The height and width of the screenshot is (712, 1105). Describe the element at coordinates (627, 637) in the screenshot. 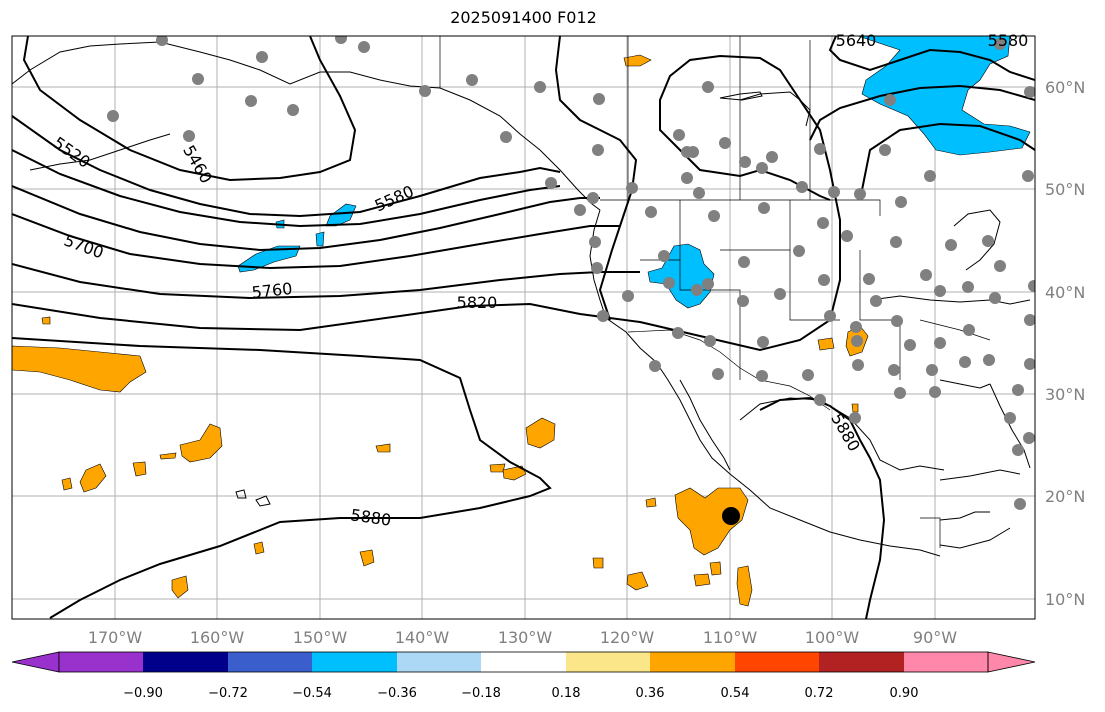

I see `lon-label-120w: 120°W` at that location.